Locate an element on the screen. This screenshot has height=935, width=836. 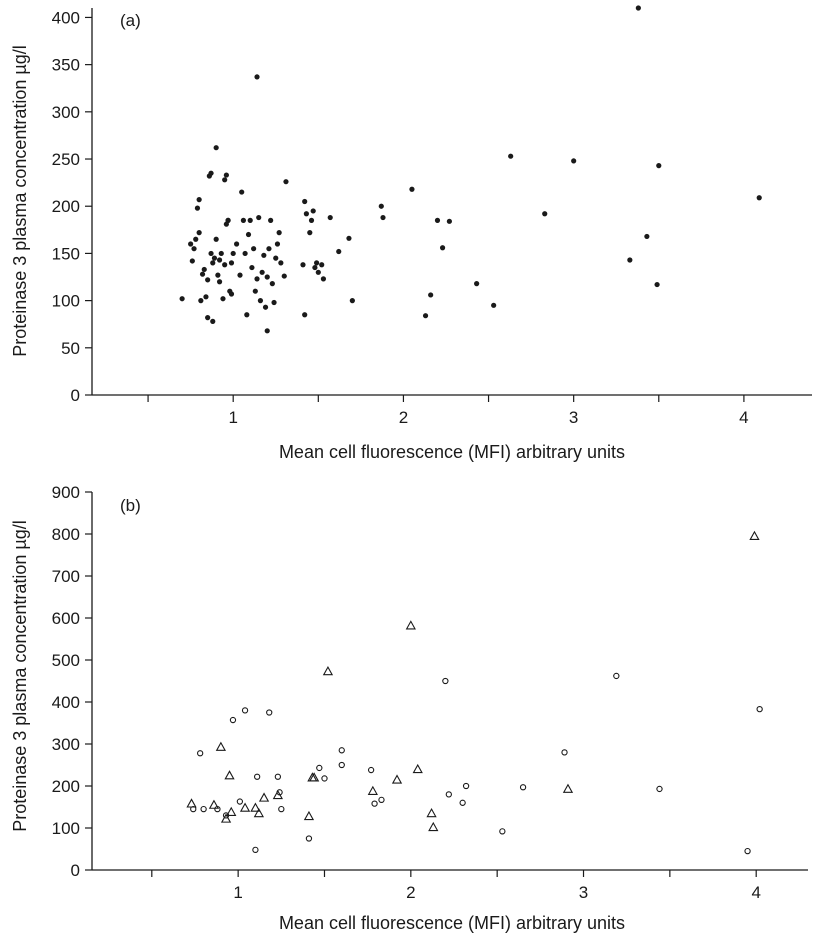
panel-b-y-tick-label: 600 is located at coordinates (66, 618).